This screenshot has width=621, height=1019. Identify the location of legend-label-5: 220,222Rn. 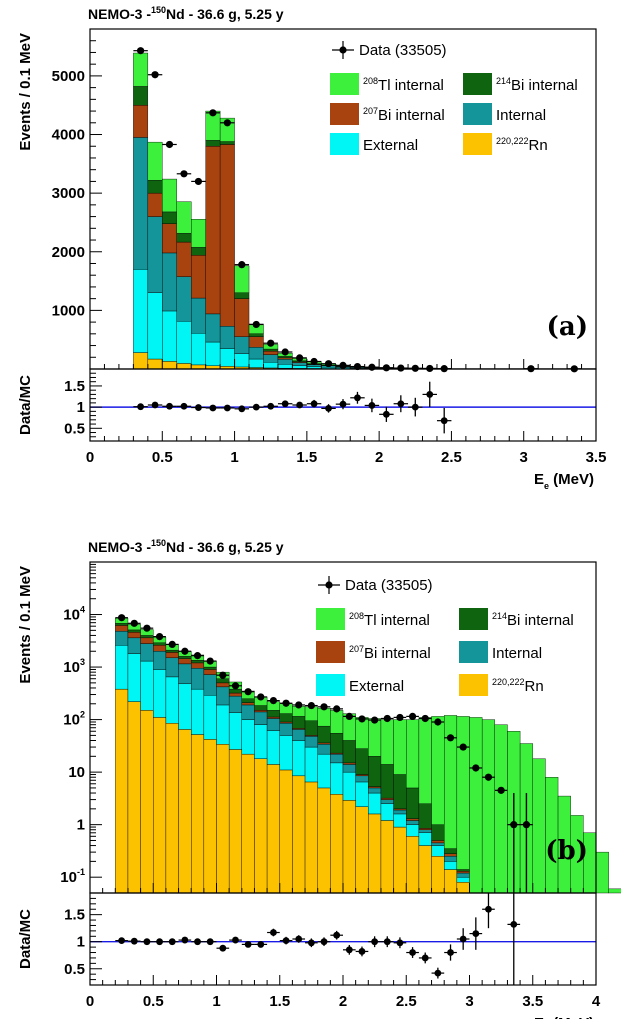
(518, 686).